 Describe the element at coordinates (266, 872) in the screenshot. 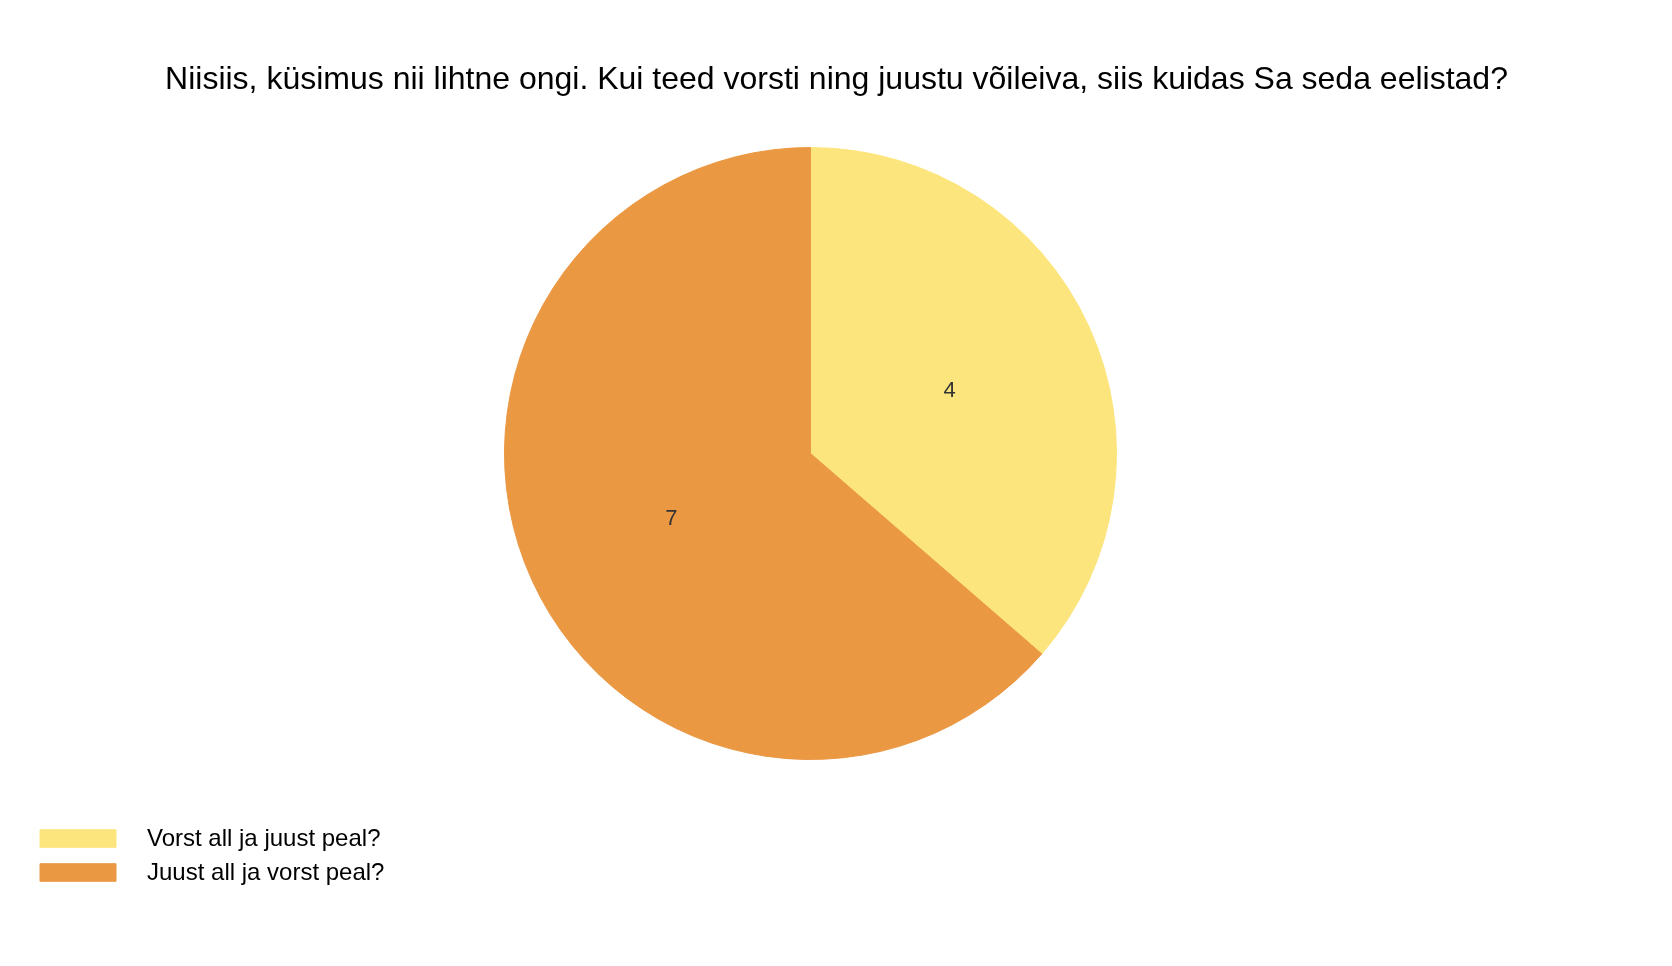

I see `legend-label: Juust all ja vorst peal?` at that location.